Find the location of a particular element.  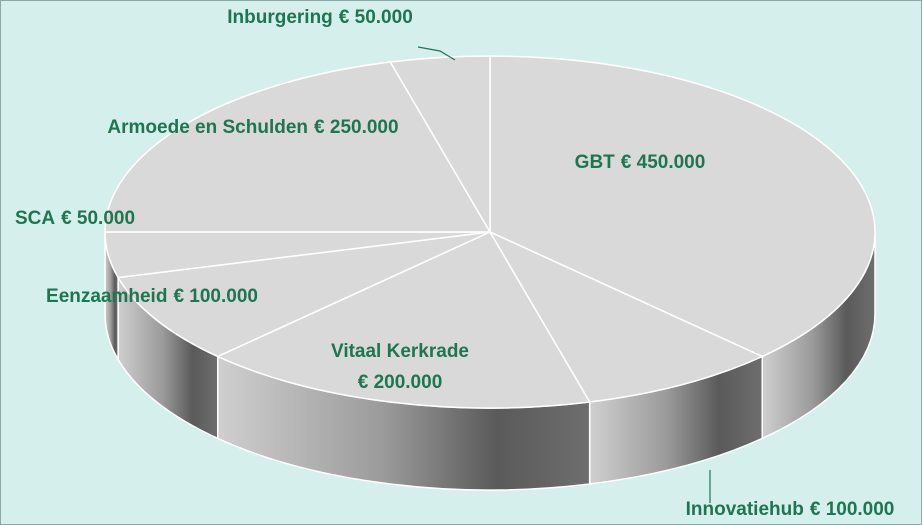

slice-category: Innovatiehub is located at coordinates (745, 509).